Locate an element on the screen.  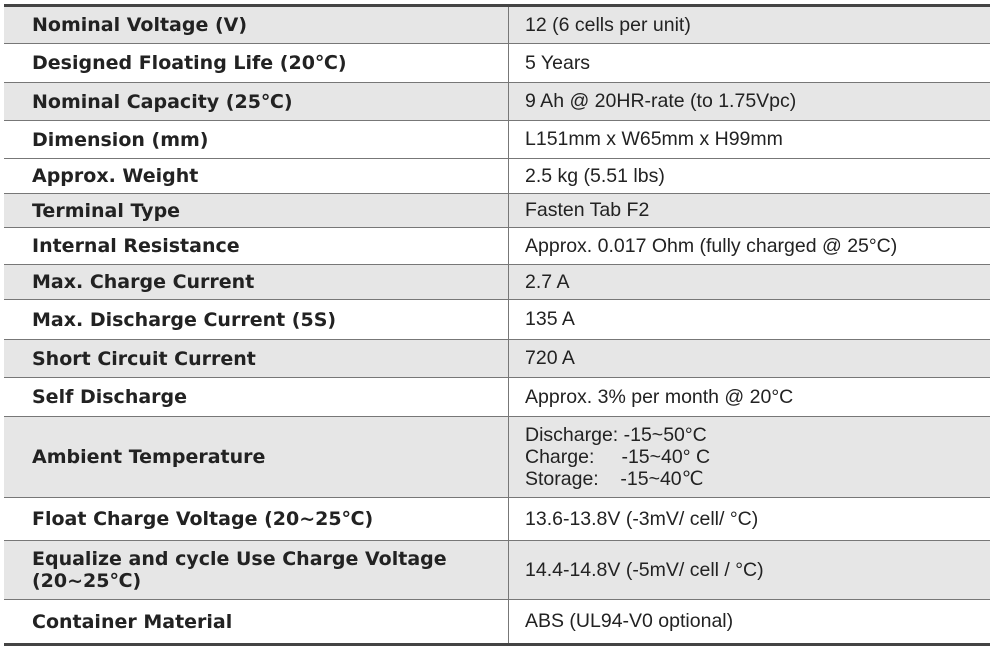
spec-label: Approx. Weight is located at coordinates (256, 176).